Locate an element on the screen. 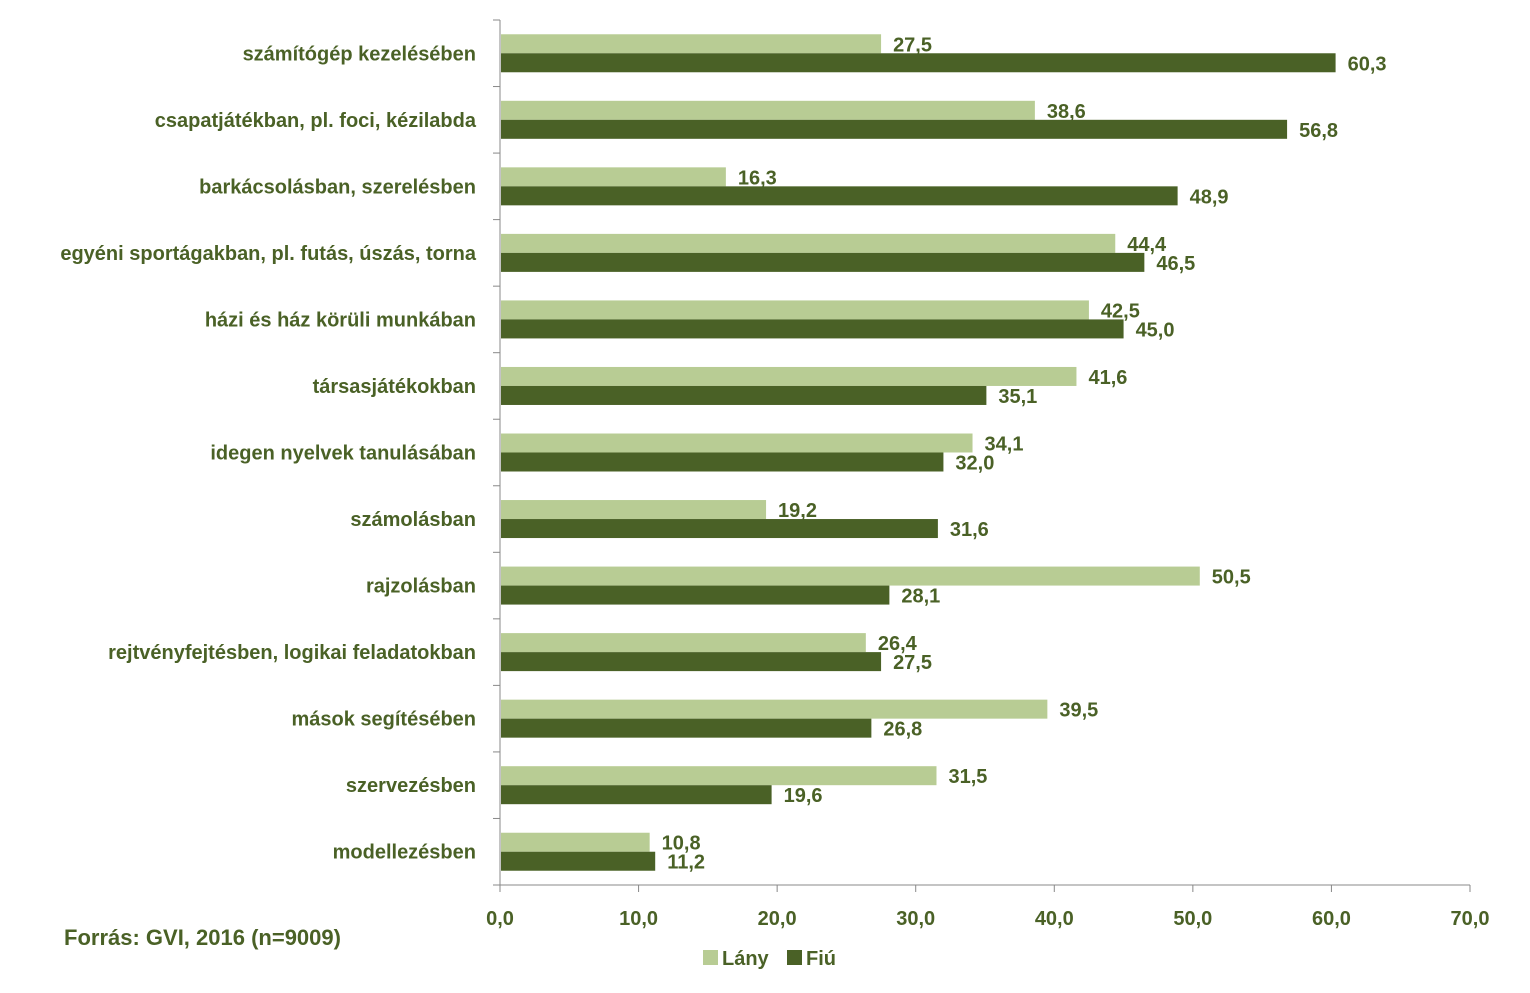  x-tick-label: 60,0 is located at coordinates (1331, 919).